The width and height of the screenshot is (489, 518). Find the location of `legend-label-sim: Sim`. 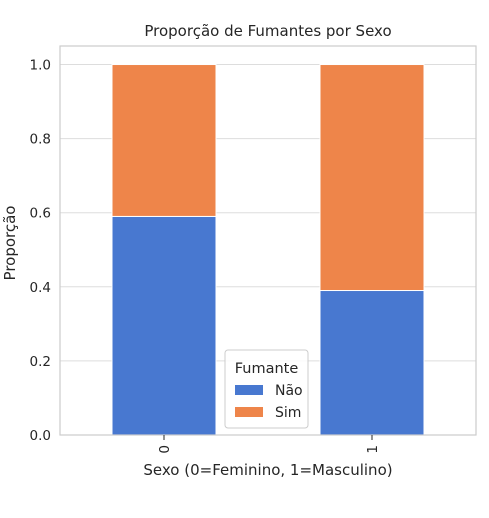

legend-label-sim: Sim is located at coordinates (288, 413).